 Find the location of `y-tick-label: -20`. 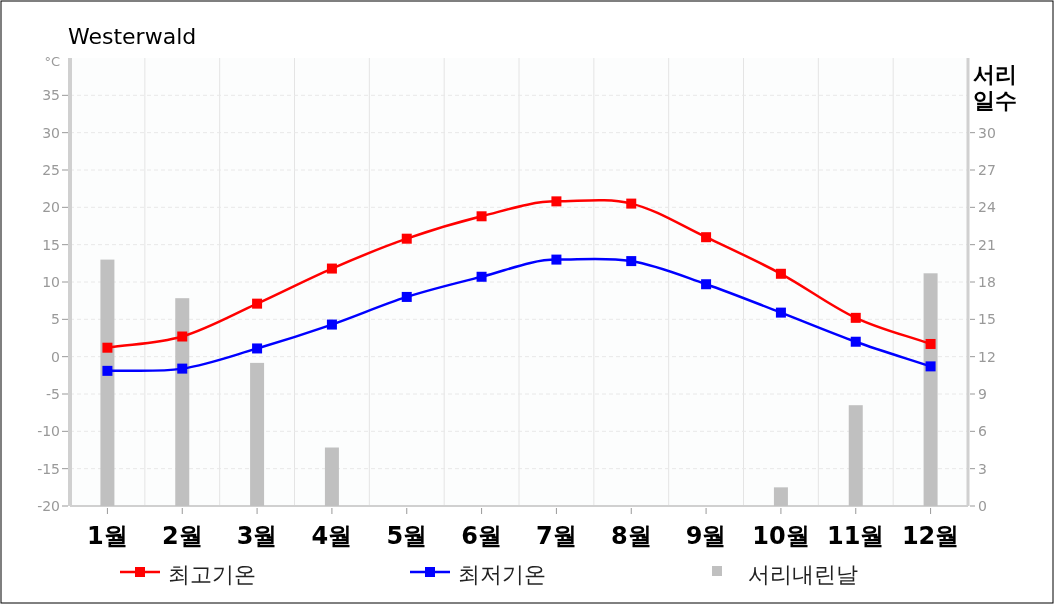

y-tick-label: -20 is located at coordinates (48, 506).